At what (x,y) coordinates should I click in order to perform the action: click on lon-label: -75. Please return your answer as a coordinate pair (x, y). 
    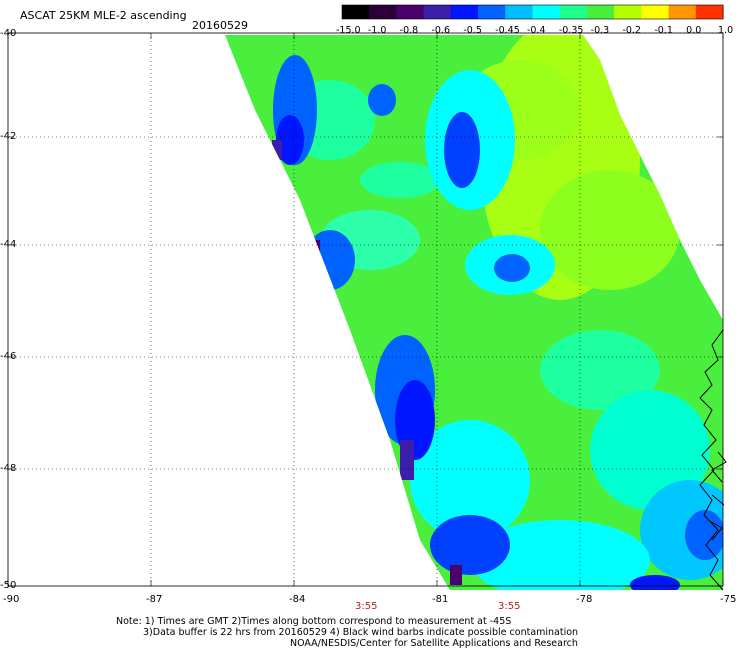
    Looking at the image, I should click on (728, 599).